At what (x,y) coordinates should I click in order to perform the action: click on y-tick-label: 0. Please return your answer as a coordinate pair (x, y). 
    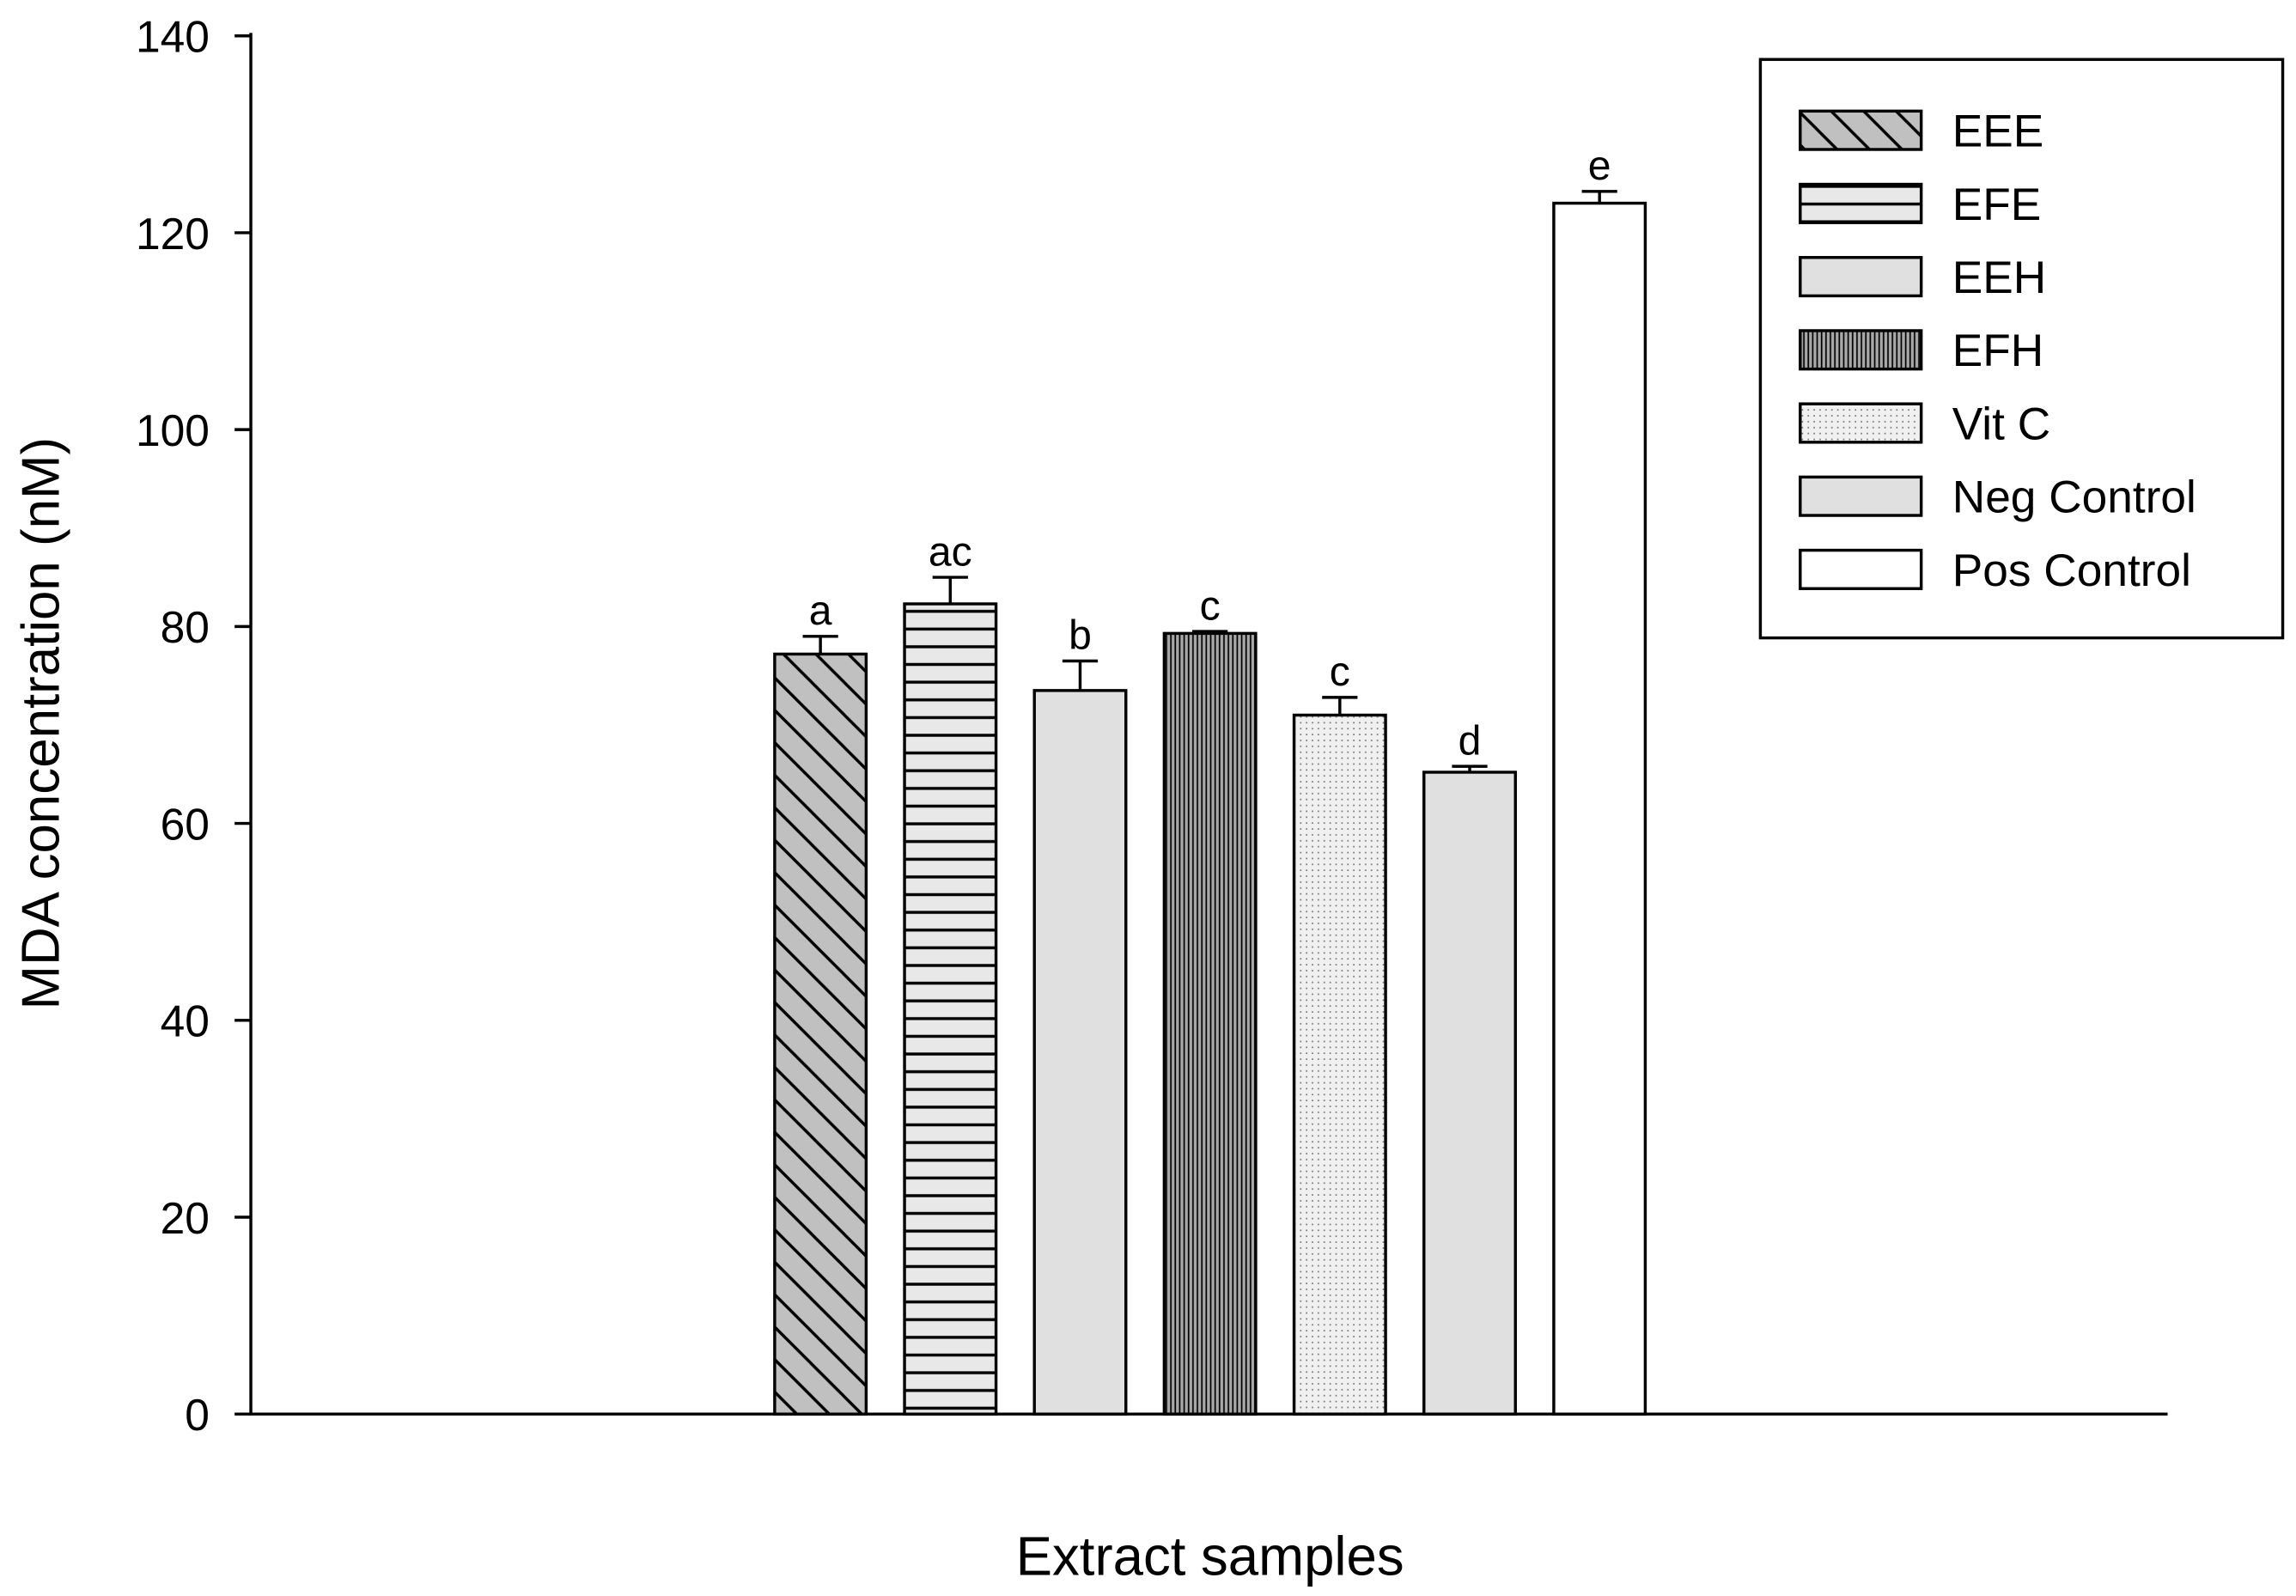
    Looking at the image, I should click on (197, 1415).